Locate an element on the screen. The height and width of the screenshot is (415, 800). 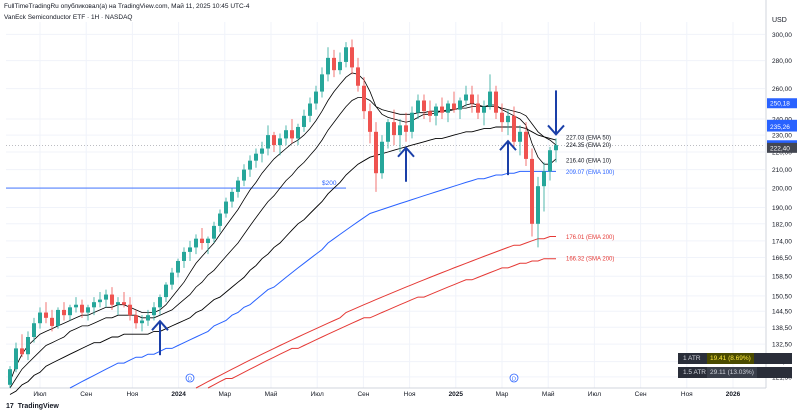
price-tag-label: 235,26 is located at coordinates (780, 127).